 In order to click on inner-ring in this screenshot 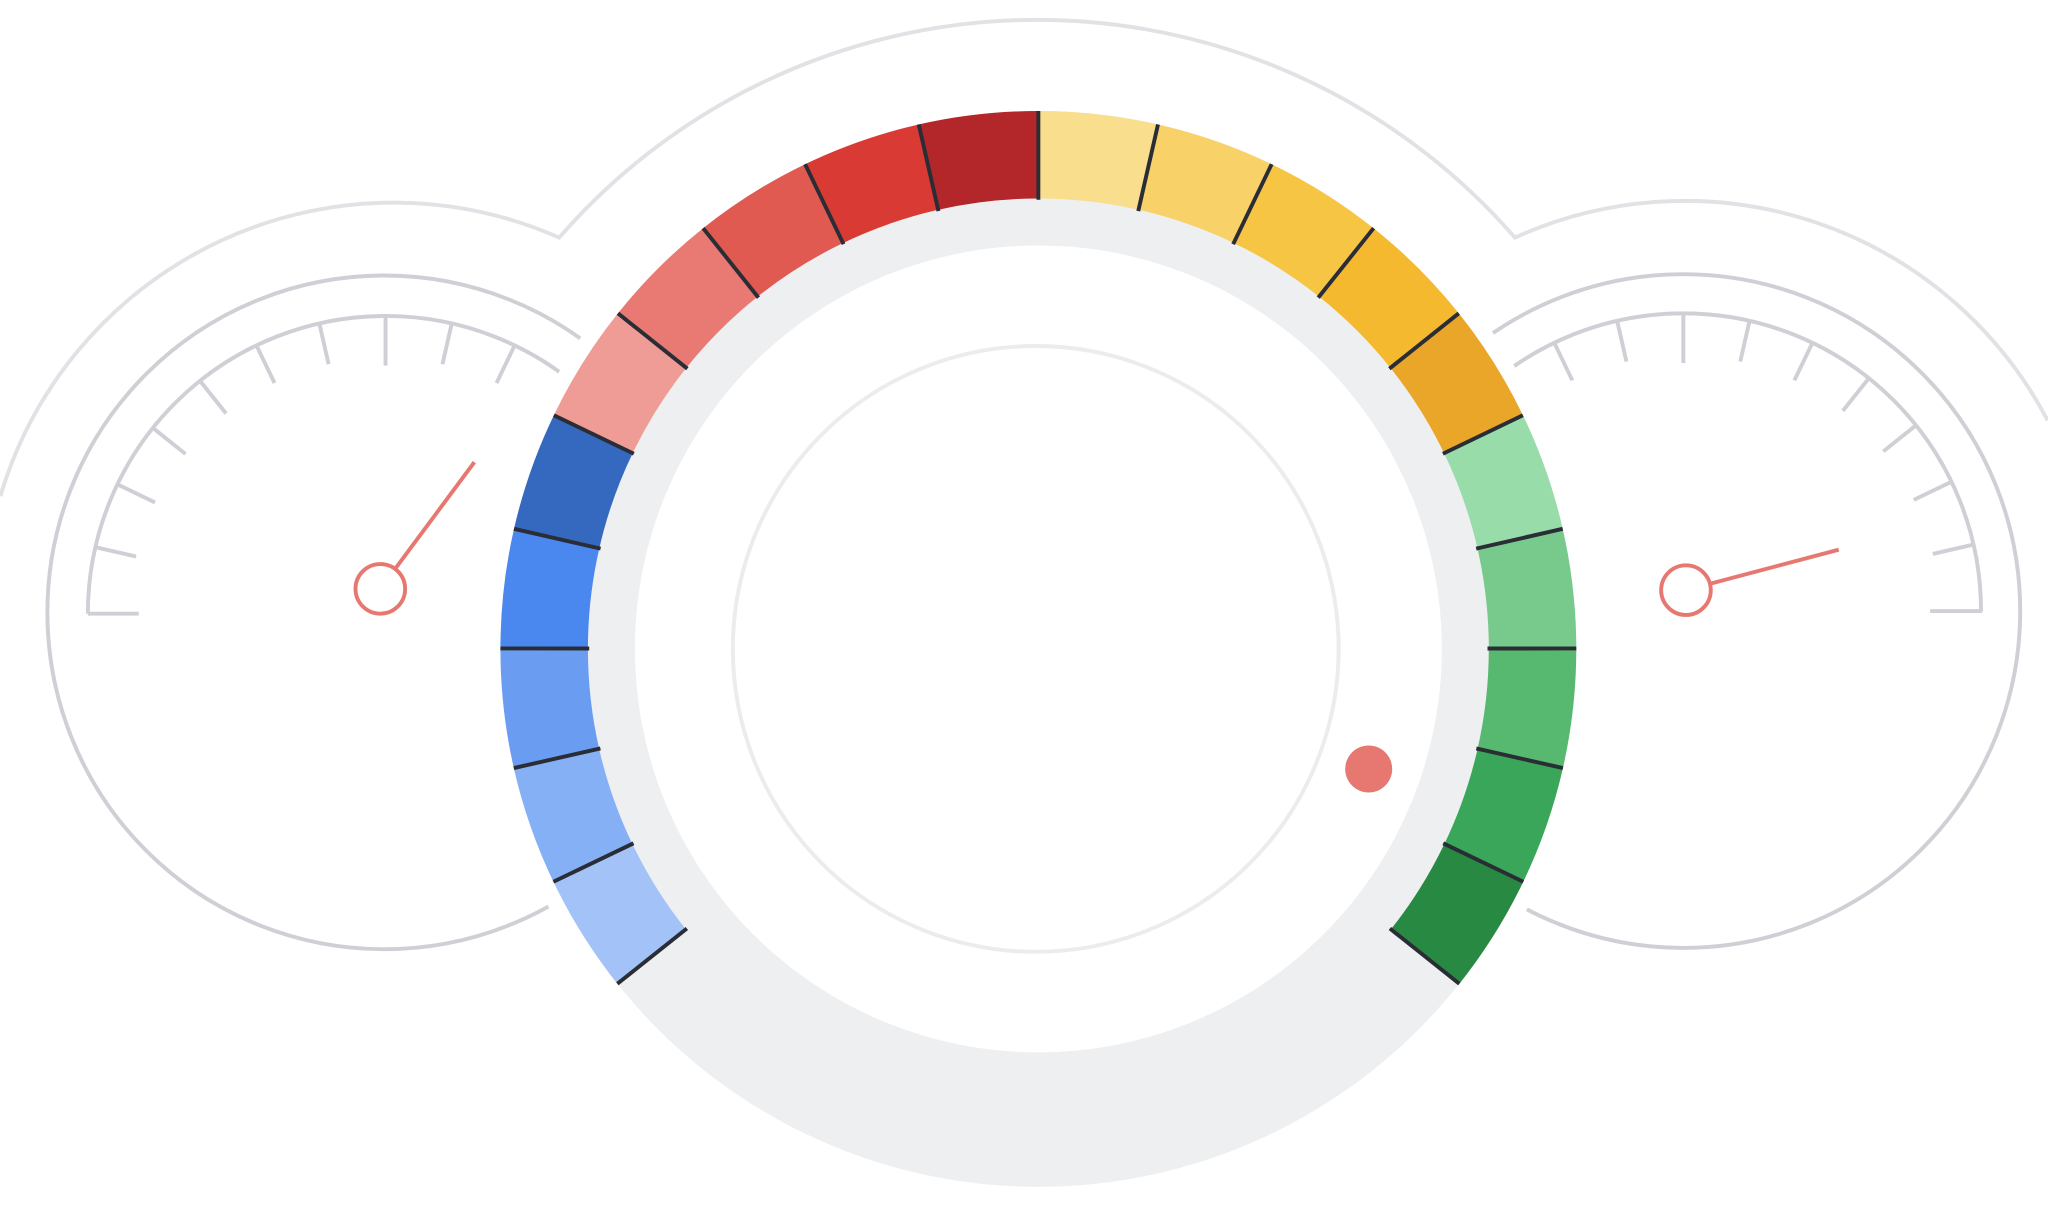, I will do `click(1035, 649)`.